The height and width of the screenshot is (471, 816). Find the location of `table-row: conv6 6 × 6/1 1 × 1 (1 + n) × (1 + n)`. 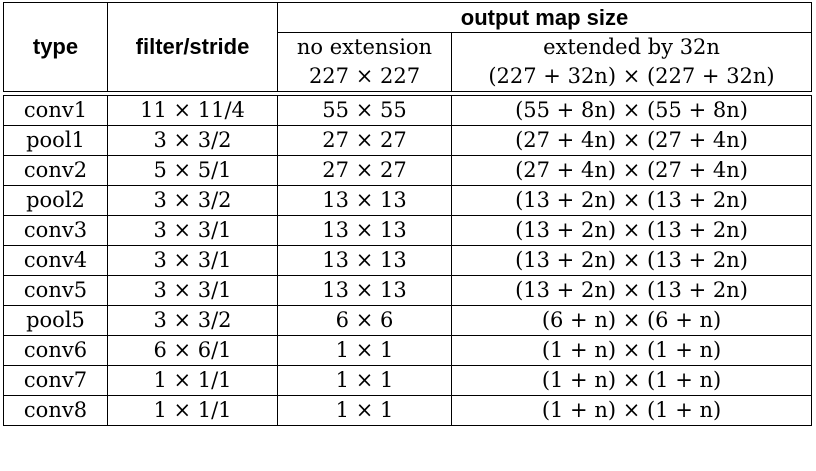

table-row: conv6 6 × 6/1 1 × 1 (1 + n) × (1 + n) is located at coordinates (408, 350).